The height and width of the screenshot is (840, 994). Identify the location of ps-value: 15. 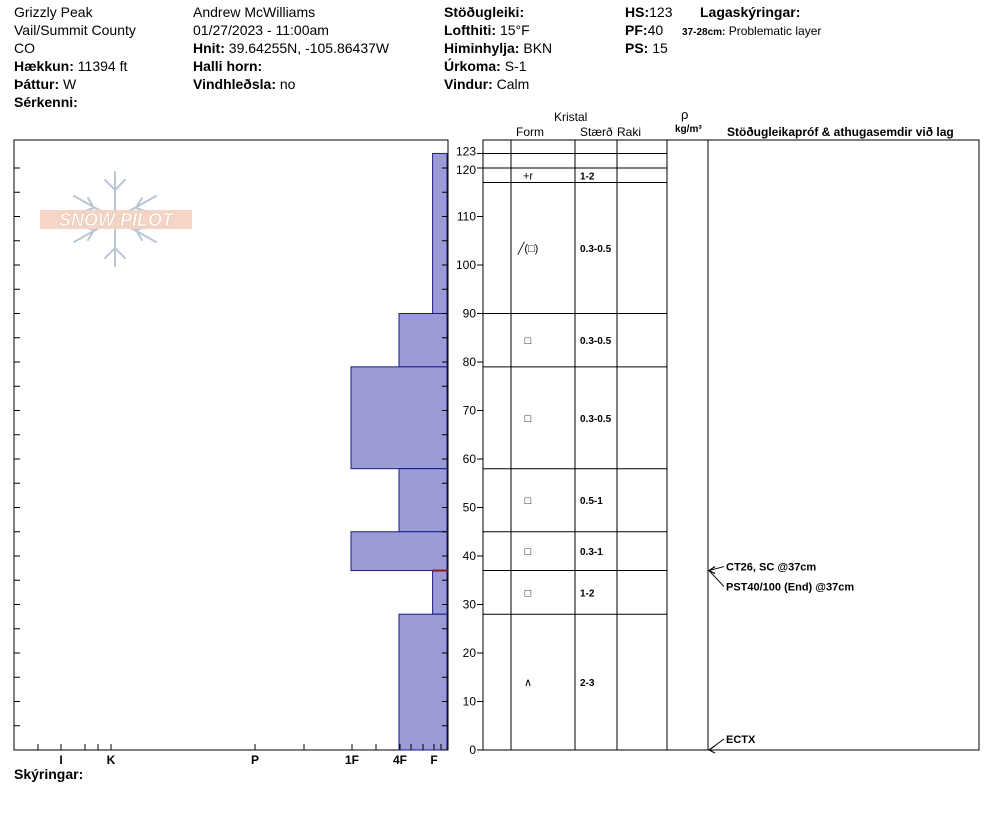
(660, 48).